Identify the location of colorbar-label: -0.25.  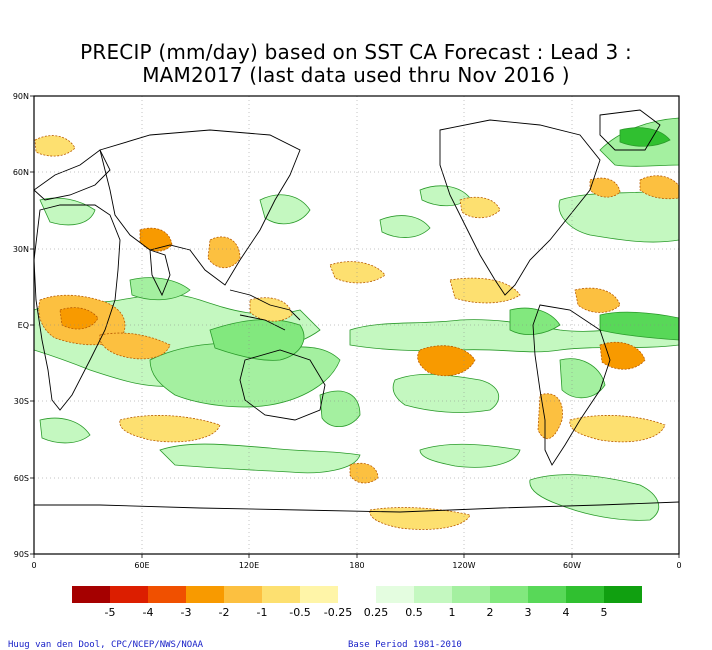
(338, 612).